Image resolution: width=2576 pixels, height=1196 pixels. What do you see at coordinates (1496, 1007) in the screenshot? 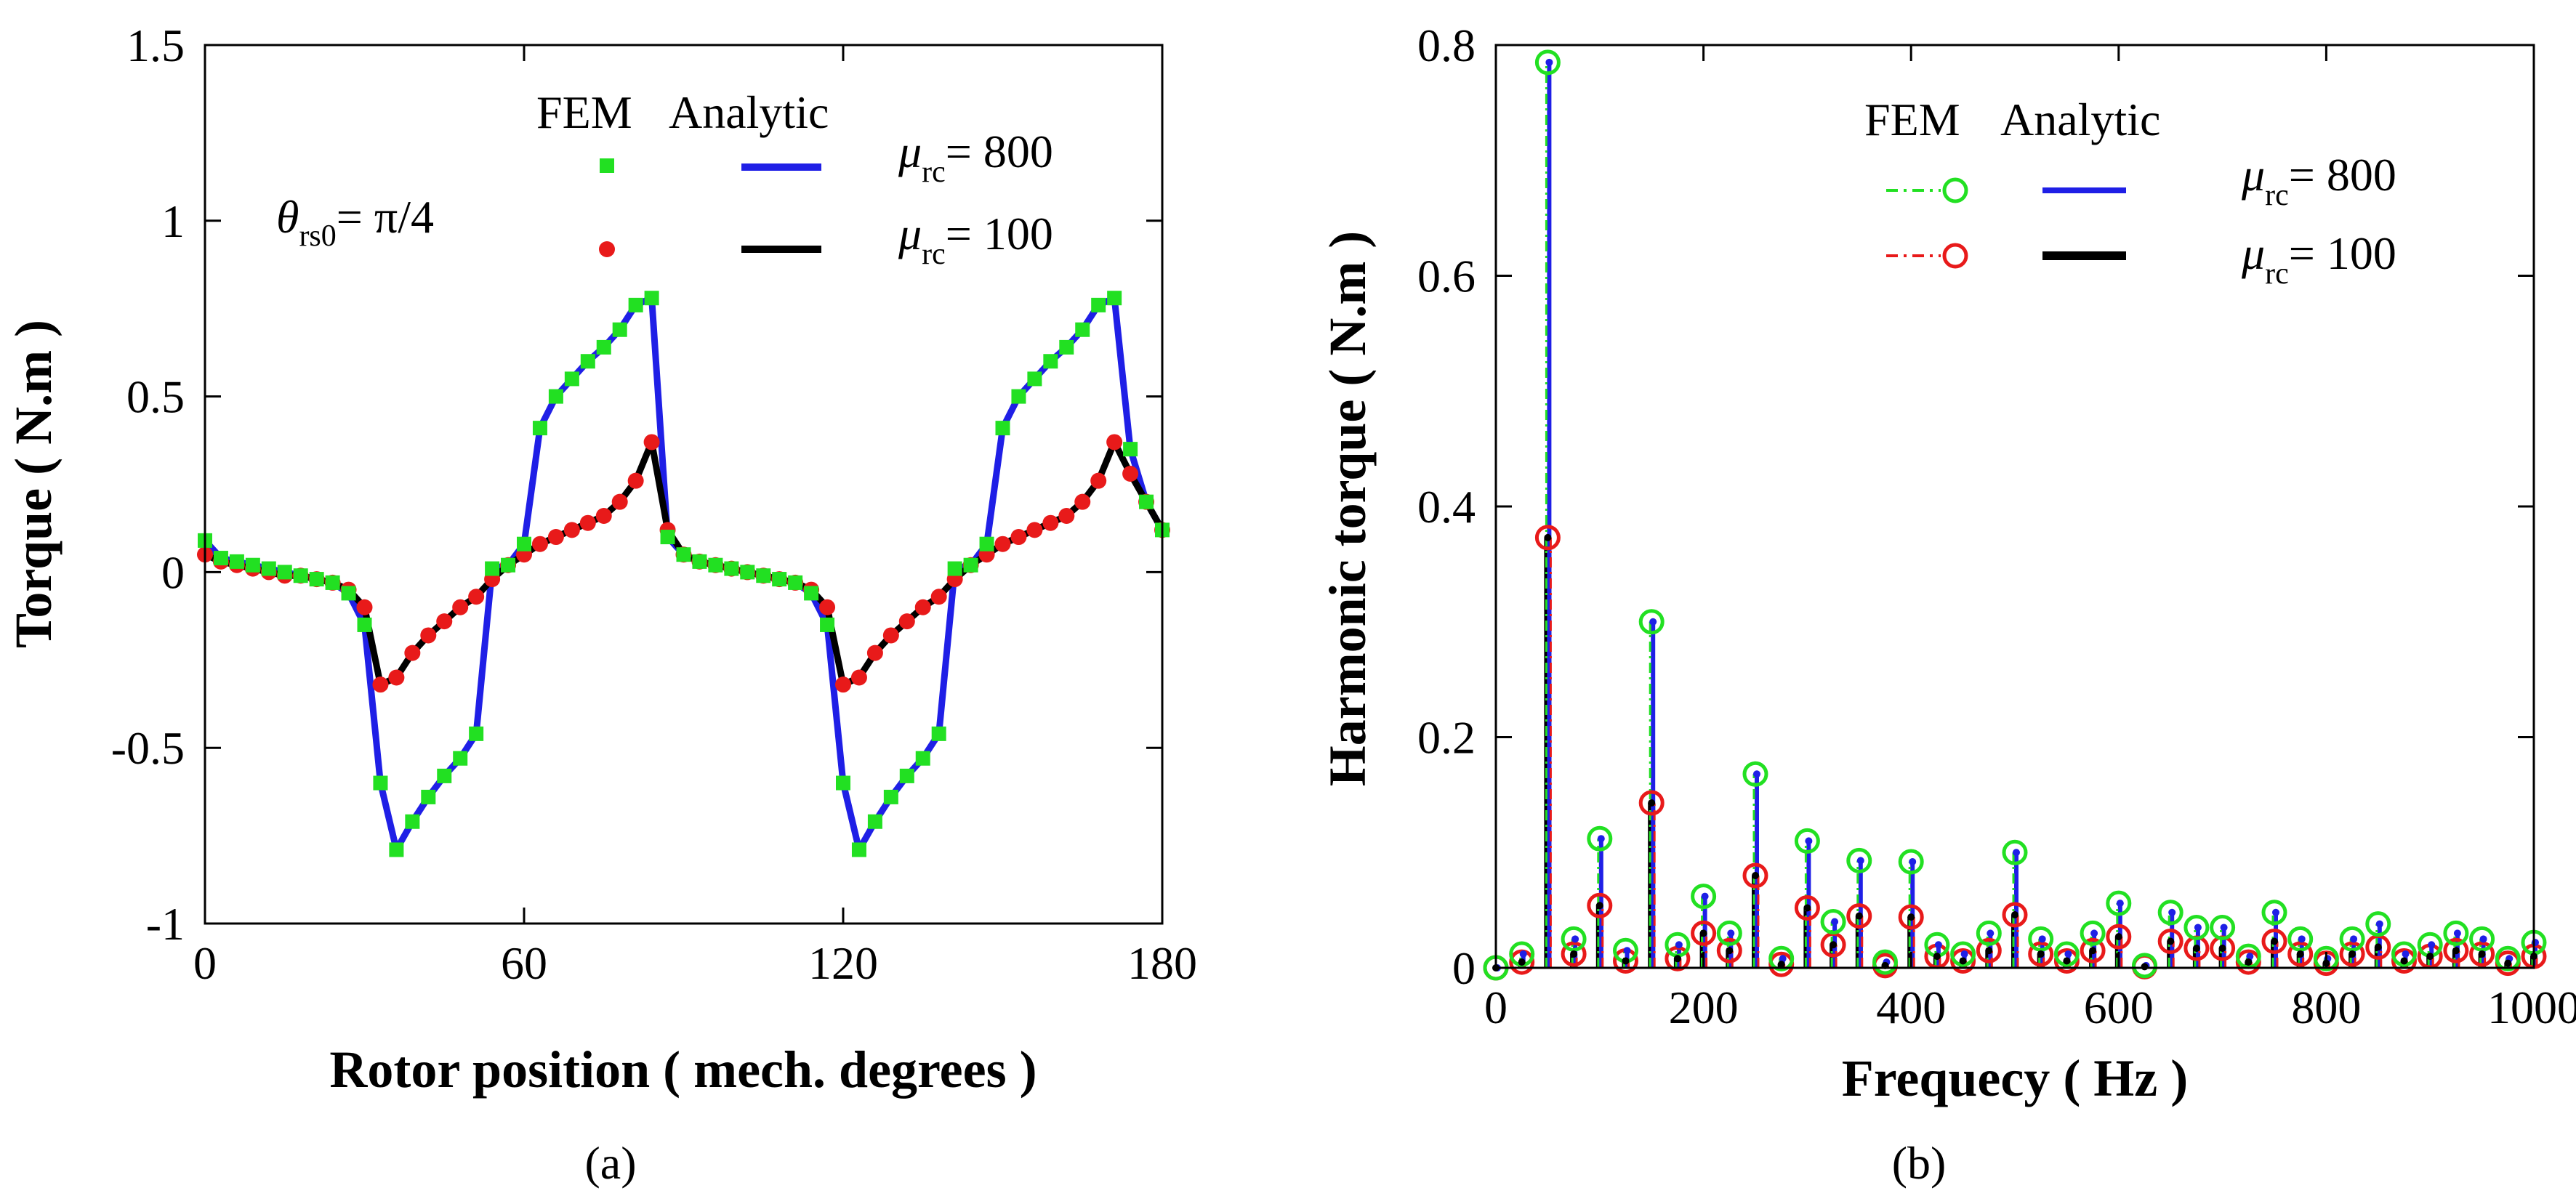
I see `x-tick-label: 0` at bounding box center [1496, 1007].